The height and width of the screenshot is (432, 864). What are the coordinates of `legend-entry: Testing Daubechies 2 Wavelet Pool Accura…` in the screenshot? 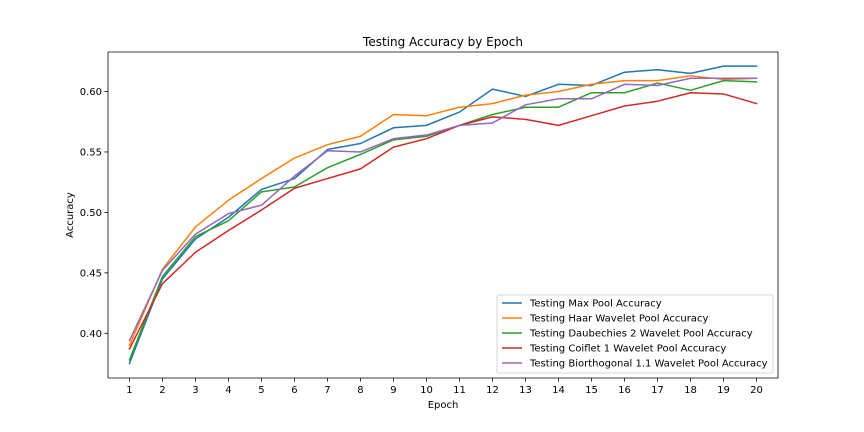 It's located at (641, 334).